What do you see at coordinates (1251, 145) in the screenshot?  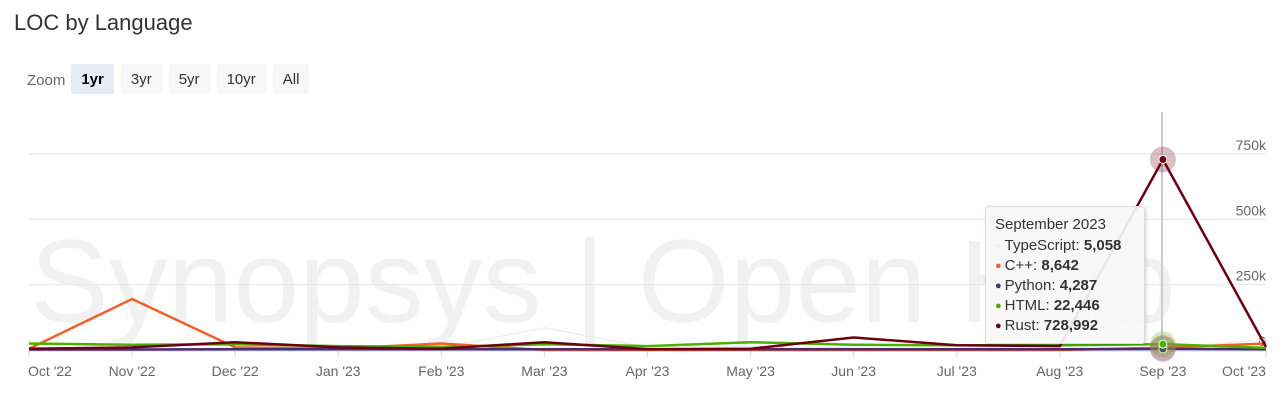 I see `y-tick-label: 750k` at bounding box center [1251, 145].